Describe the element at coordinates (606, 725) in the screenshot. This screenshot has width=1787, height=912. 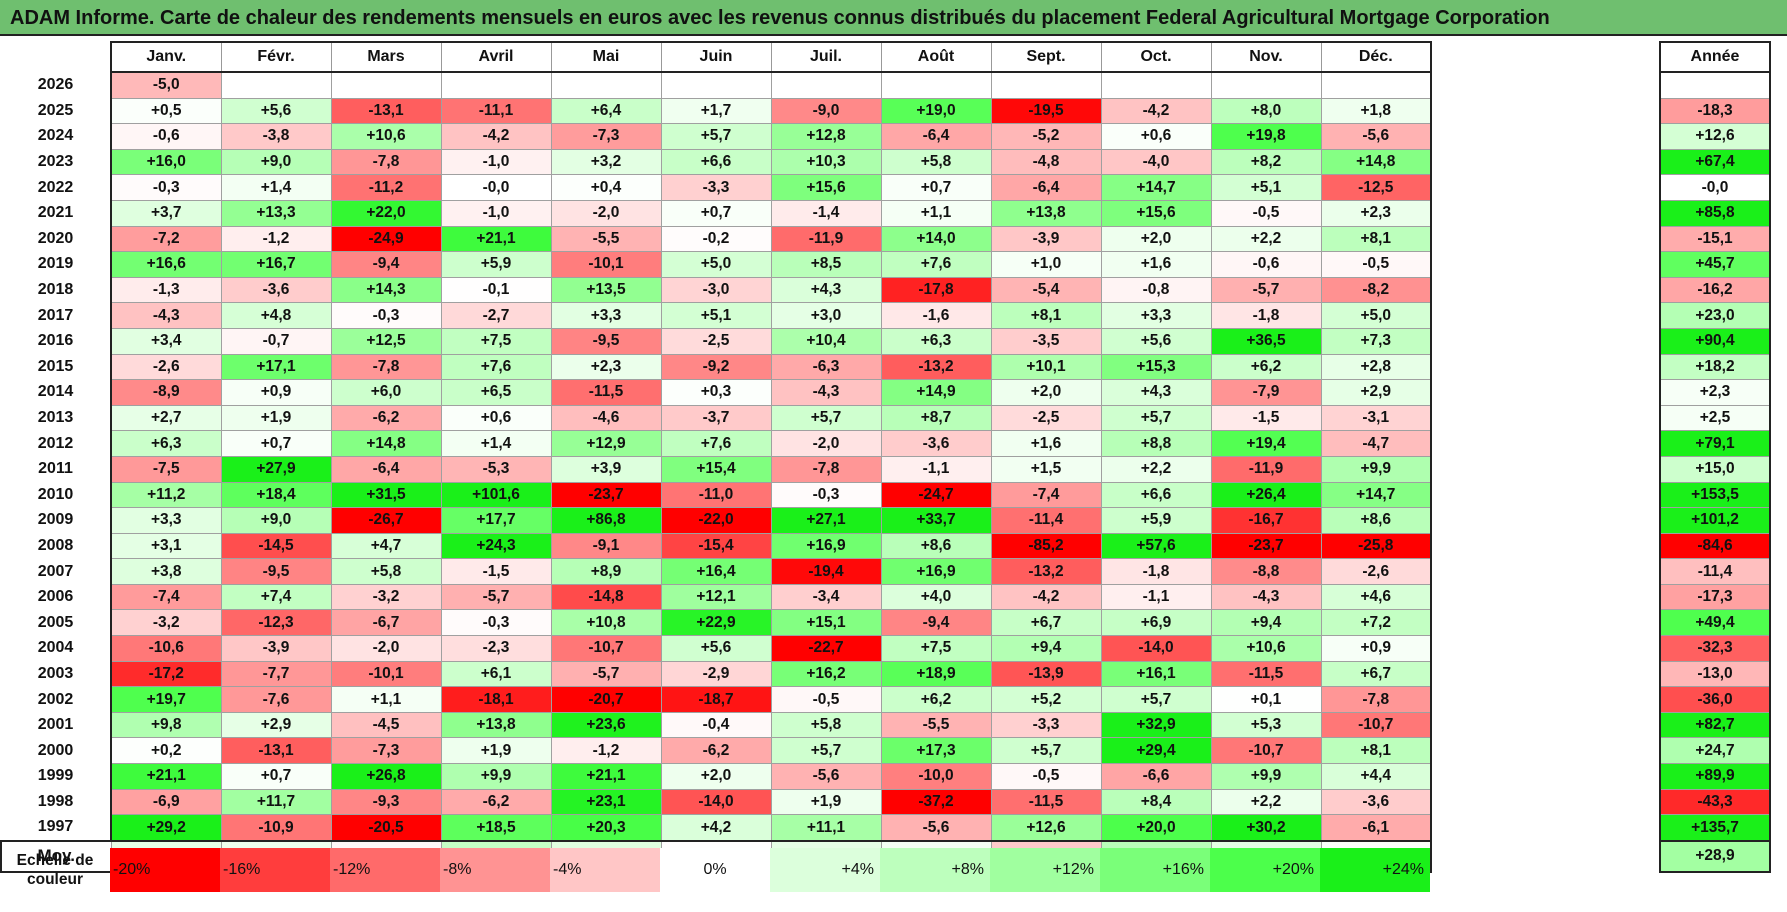
I see `heat-cell: +23,6` at that location.